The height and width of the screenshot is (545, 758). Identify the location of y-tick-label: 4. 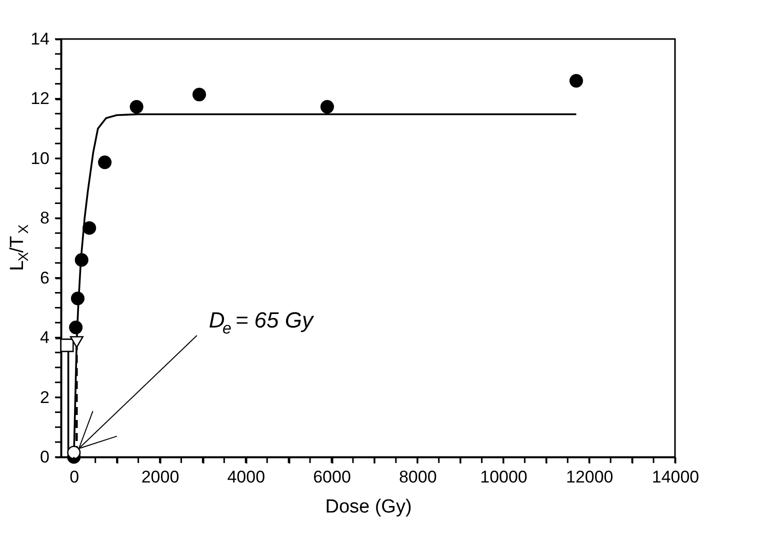
(45, 338).